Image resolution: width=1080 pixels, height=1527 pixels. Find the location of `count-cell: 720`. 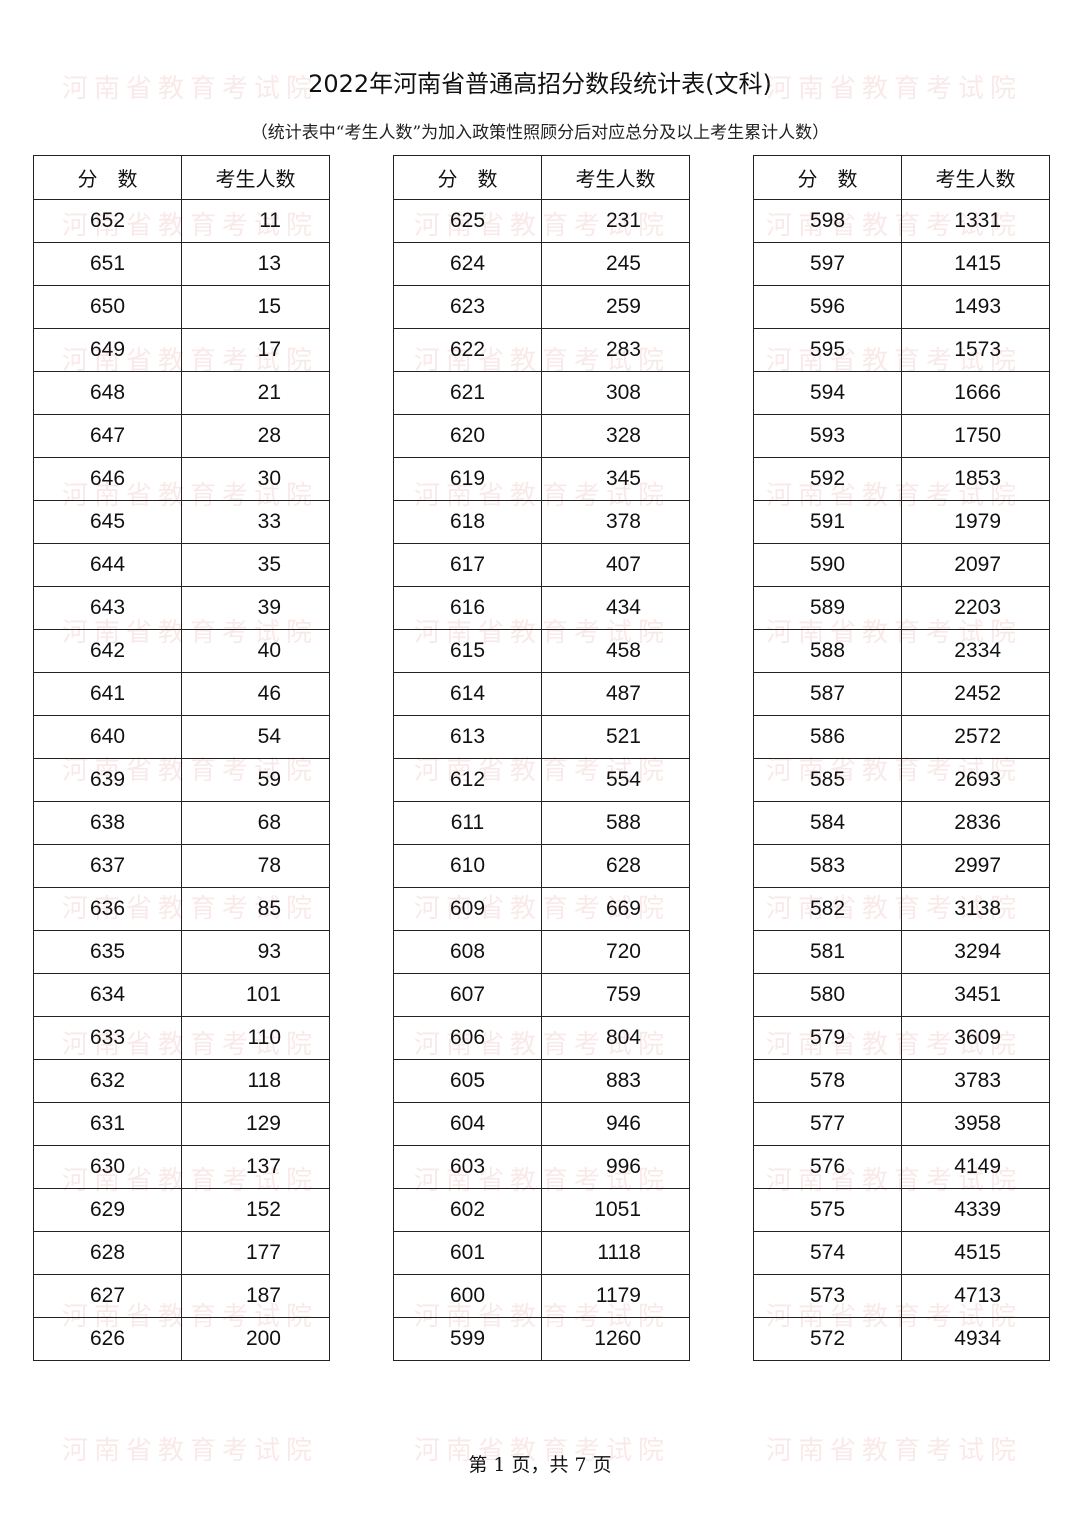

count-cell: 720 is located at coordinates (615, 952).